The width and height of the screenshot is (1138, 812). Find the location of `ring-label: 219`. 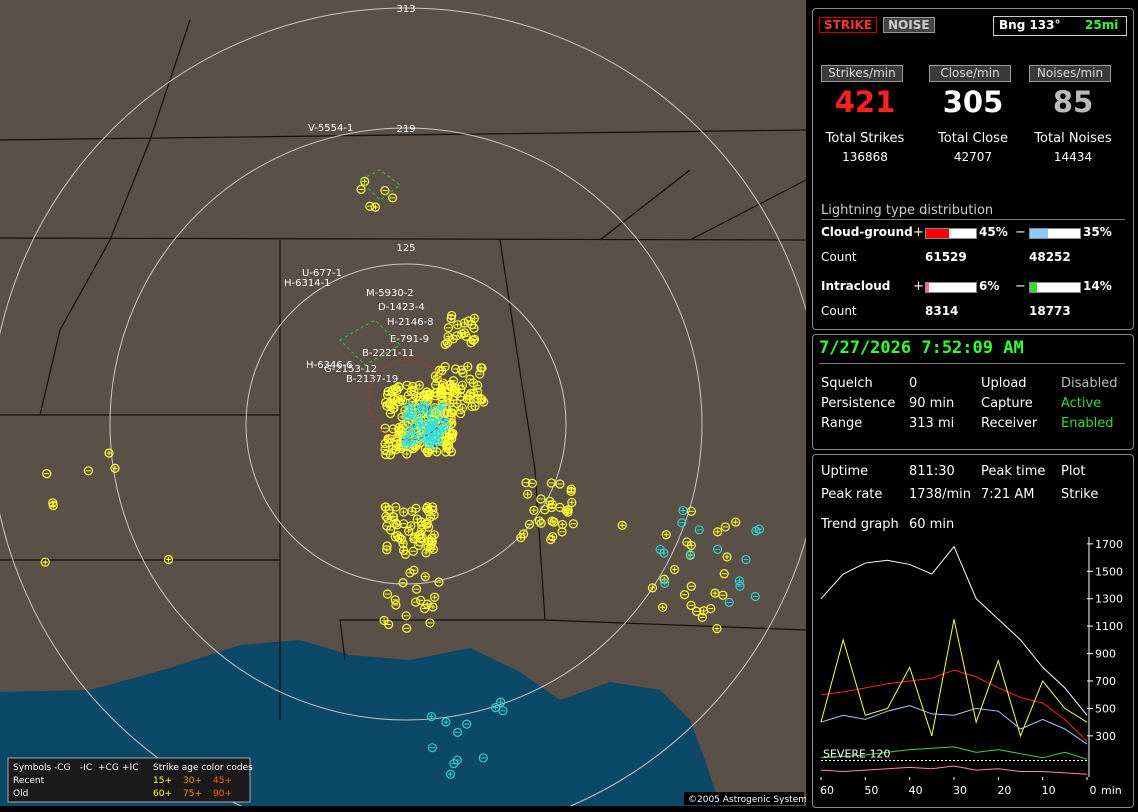

ring-label: 219 is located at coordinates (405, 129).